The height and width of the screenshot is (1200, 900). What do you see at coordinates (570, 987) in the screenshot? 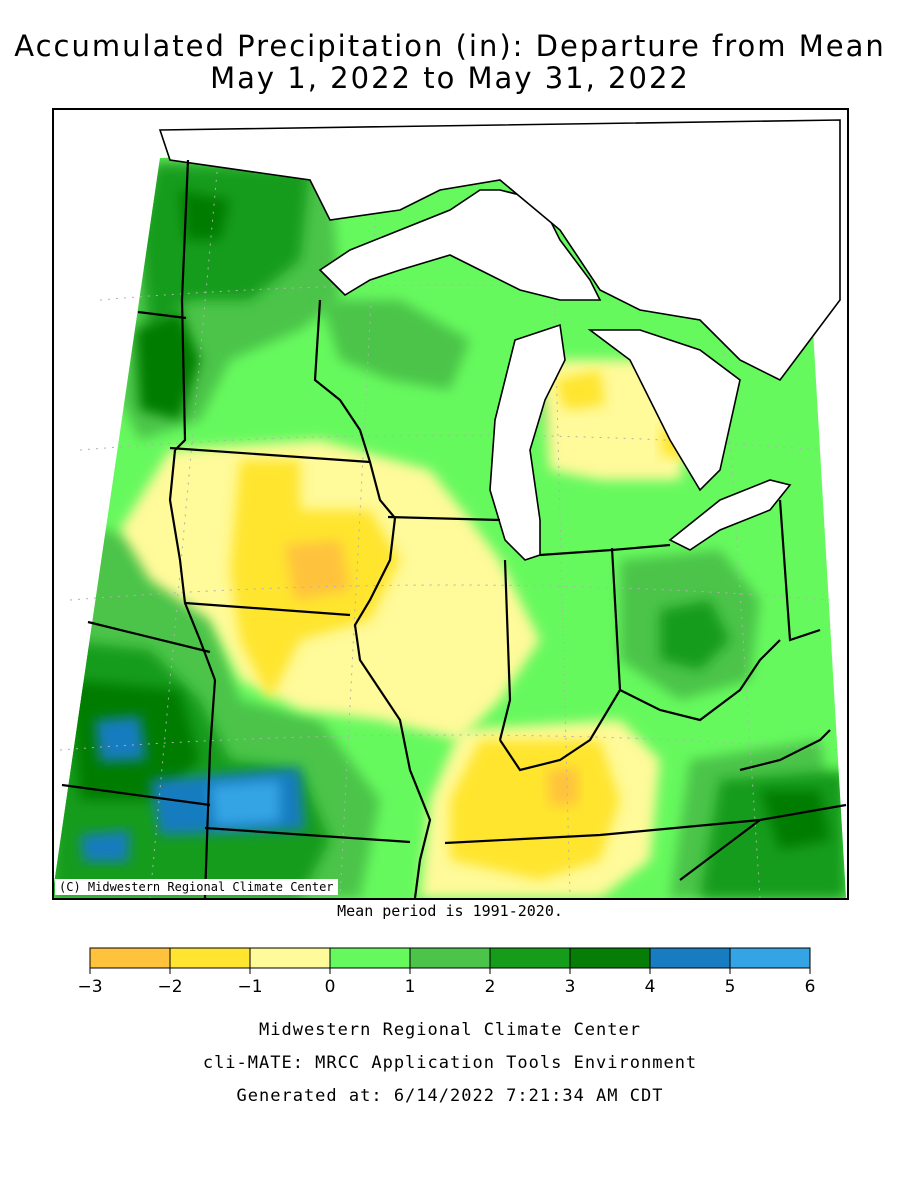
I see `legend-tick-label: 3` at bounding box center [570, 987].